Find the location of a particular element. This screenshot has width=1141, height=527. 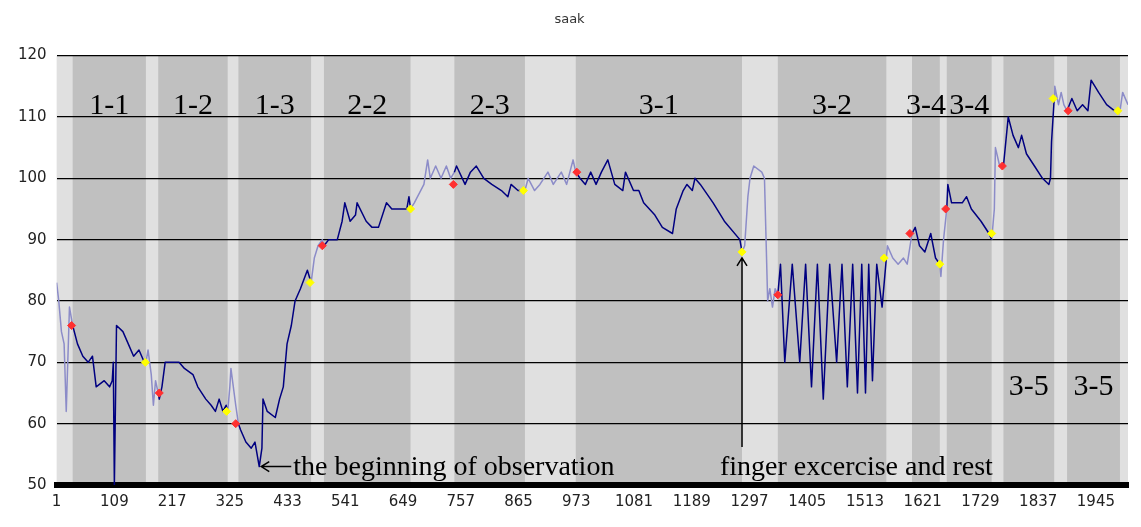

band-label: 1-1 is located at coordinates (109, 103).